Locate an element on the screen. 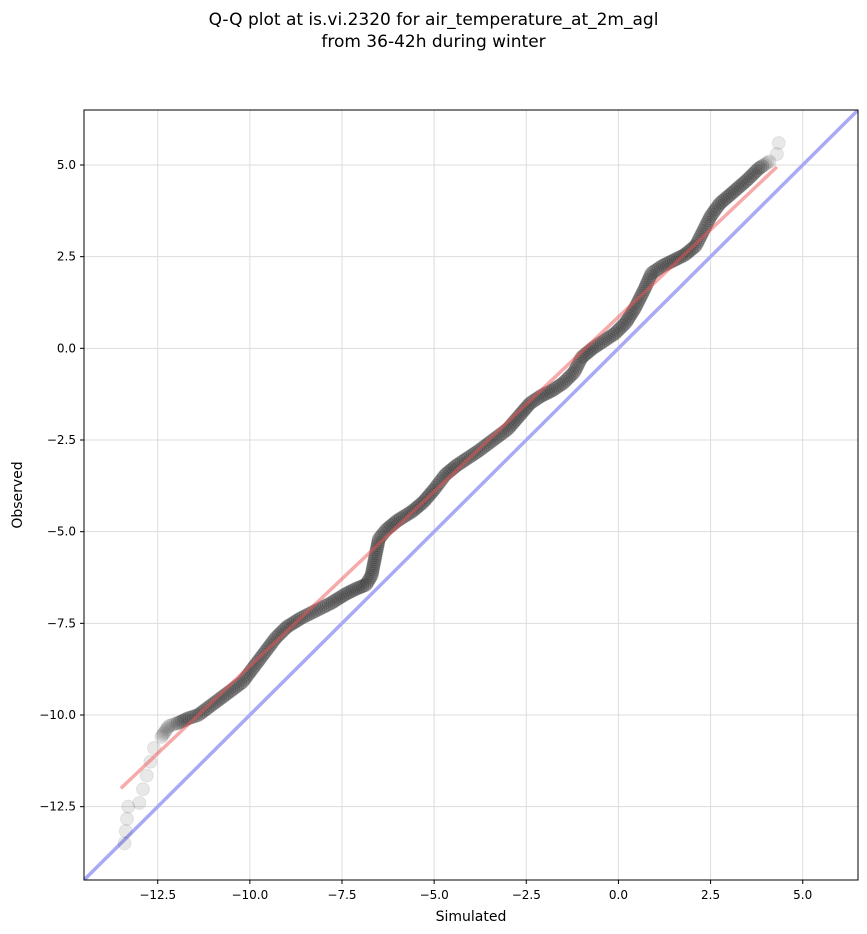  y-tick-label: −5.0 is located at coordinates (61, 532).